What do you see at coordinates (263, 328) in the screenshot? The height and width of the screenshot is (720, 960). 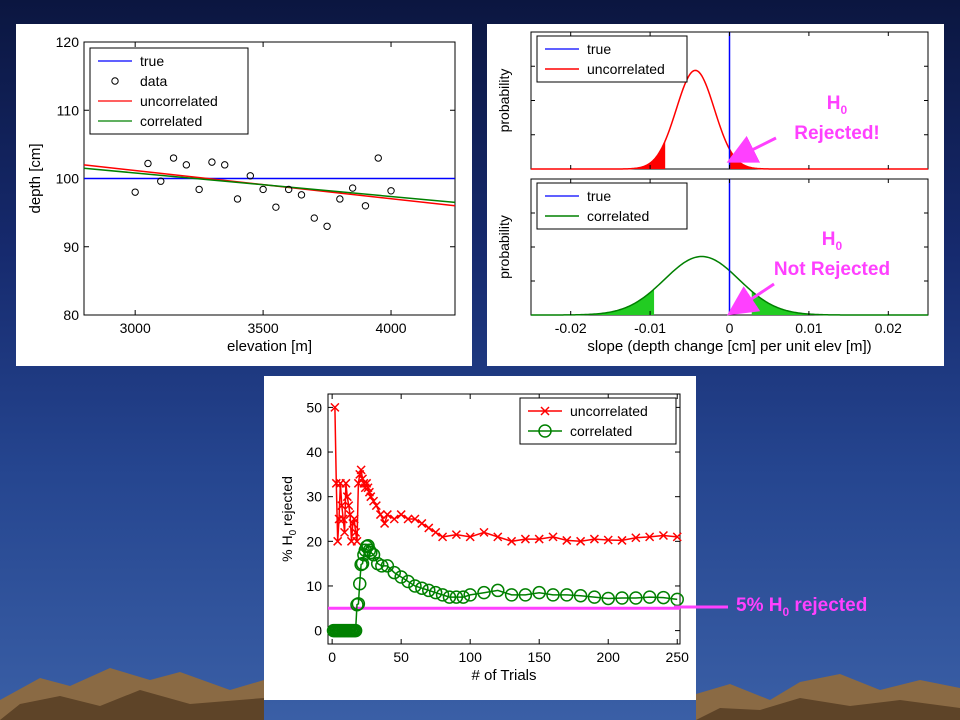 I see `x-tick-label: 3500` at bounding box center [263, 328].